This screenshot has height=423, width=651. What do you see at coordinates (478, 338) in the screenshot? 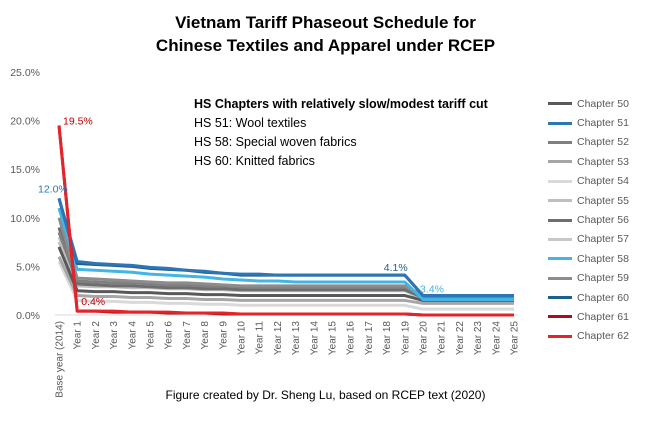
I see `x-tick-label: Year 23` at bounding box center [478, 338].